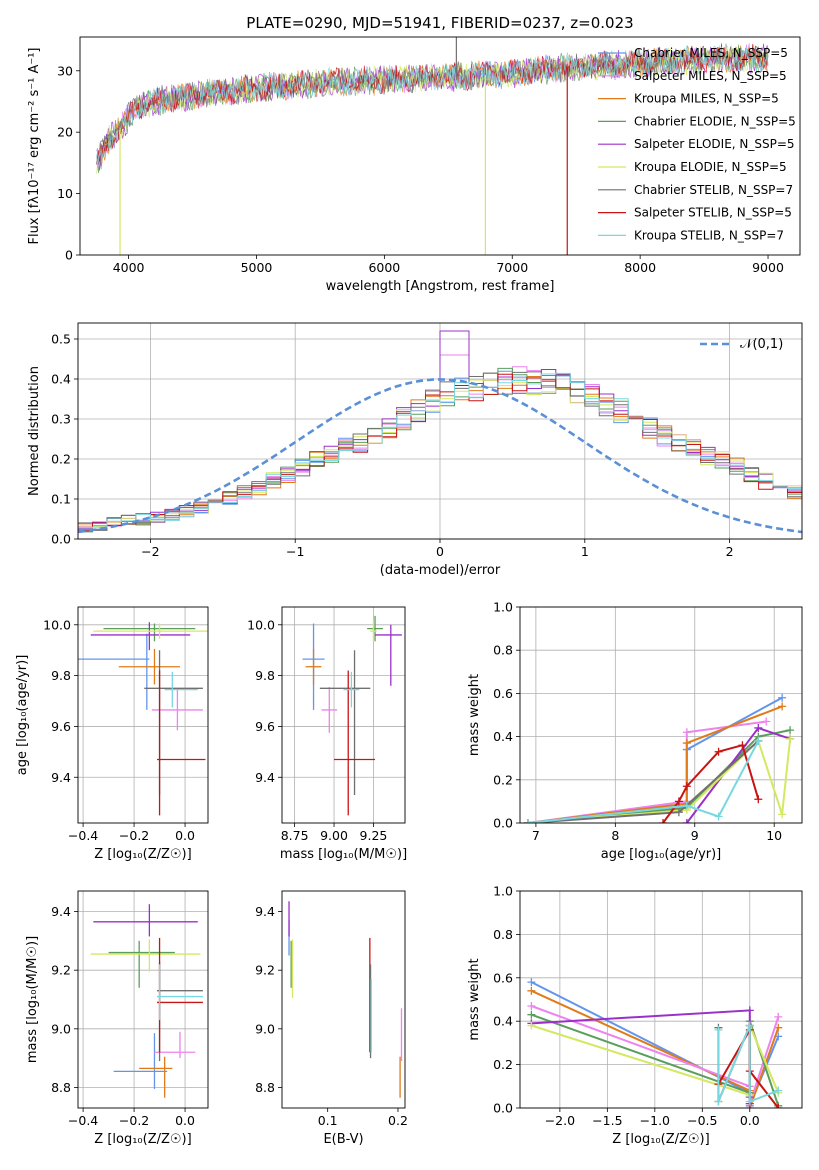 The width and height of the screenshot is (819, 1170). I want to click on panel-mass-vs-ebv: 0.1 0.2 8.8 9.0 9.2 9.4 E(B-V), so click(331, 1018).